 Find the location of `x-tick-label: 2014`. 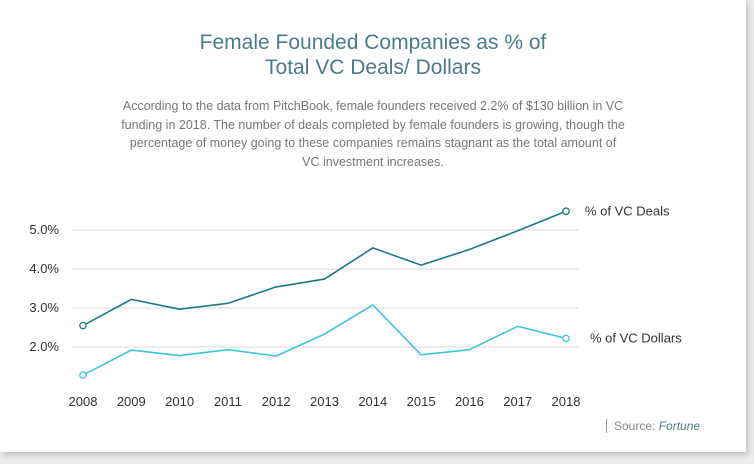

x-tick-label: 2014 is located at coordinates (372, 401).